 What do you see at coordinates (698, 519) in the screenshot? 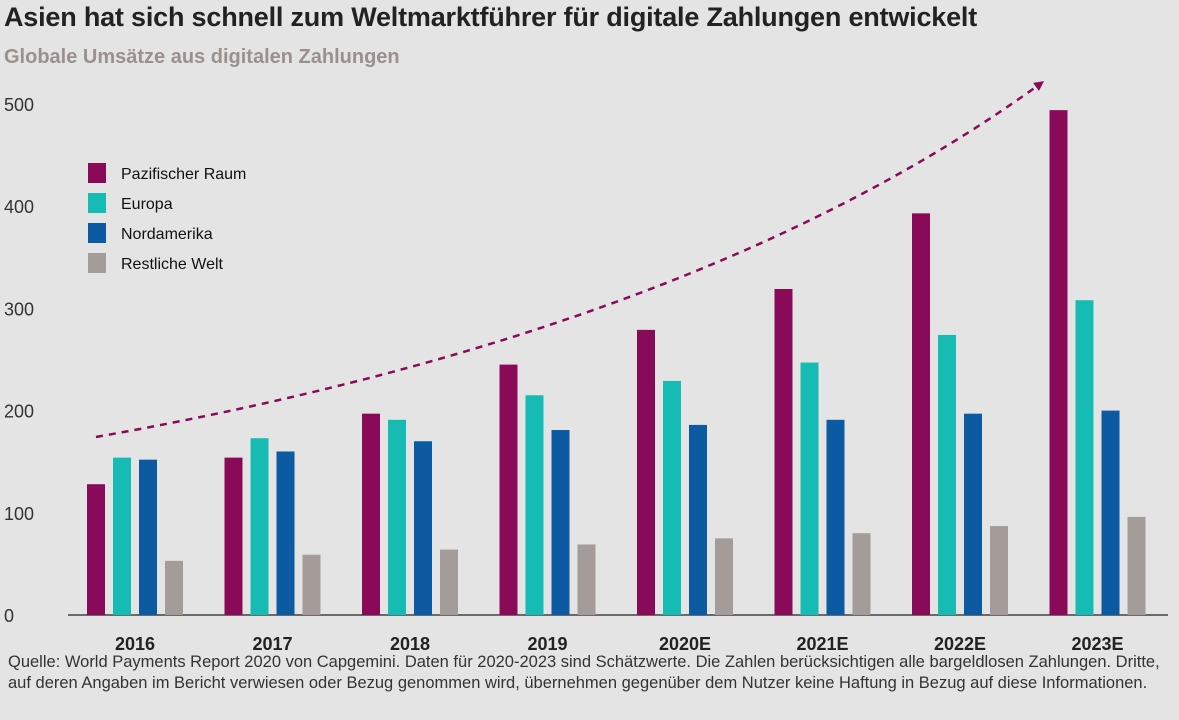
I see `bar-nordamerika-2020e` at bounding box center [698, 519].